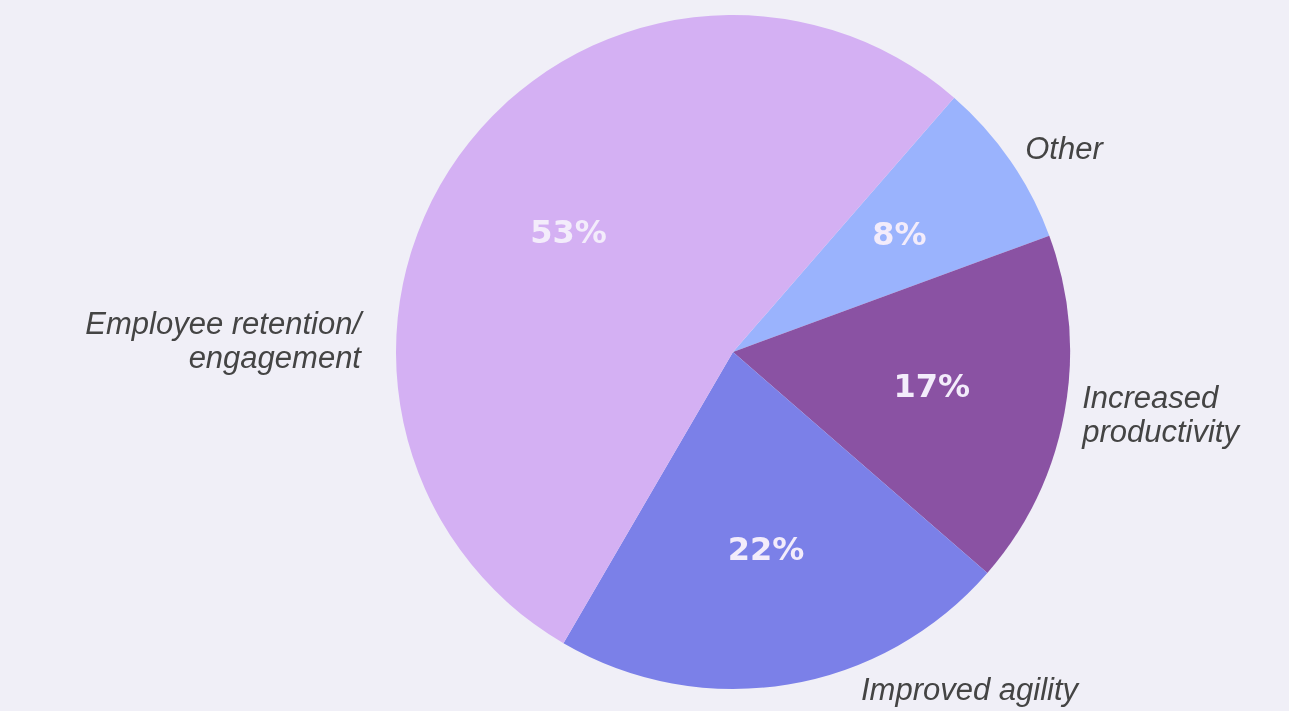  I want to click on data-label: 22%, so click(766, 548).